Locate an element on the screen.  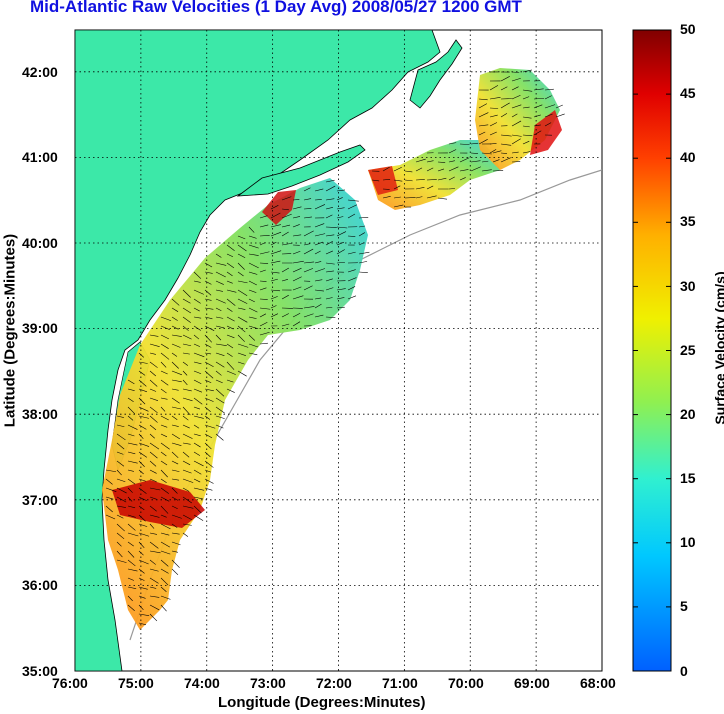
colorbar-ticks is located at coordinates (652, 350).